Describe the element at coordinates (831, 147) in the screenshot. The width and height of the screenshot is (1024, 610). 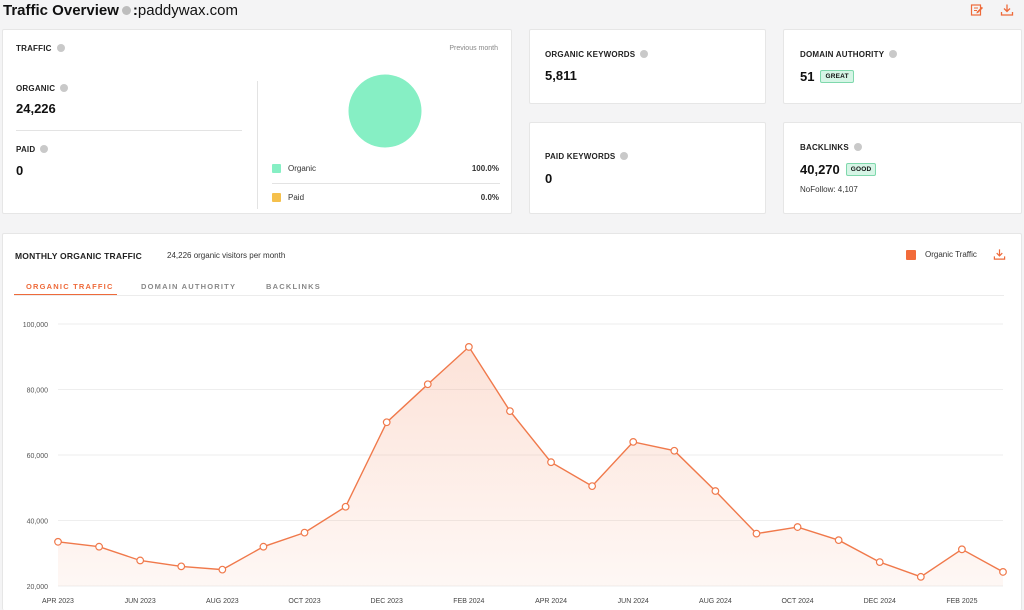
I see `backlinks-label: BACKLINKS` at that location.